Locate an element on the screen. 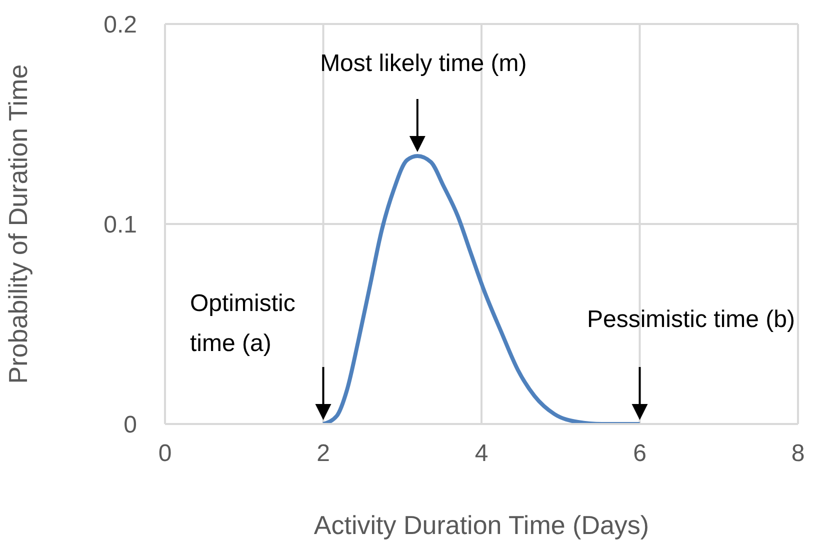  annotation: Pessimistic time (b) is located at coordinates (690, 319).